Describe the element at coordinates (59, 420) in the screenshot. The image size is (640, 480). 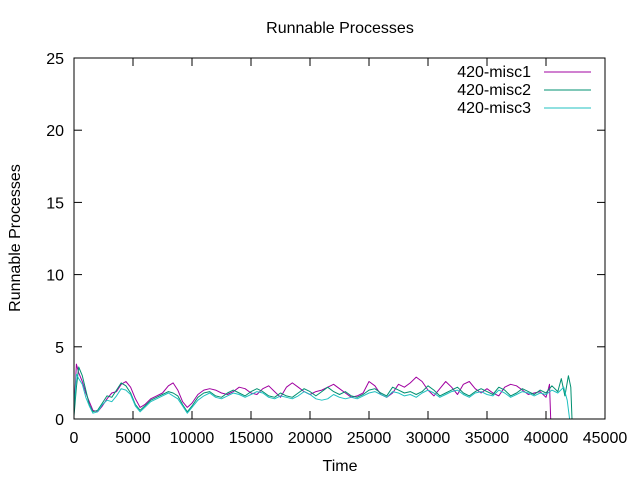
I see `y-tick-label: 0` at that location.